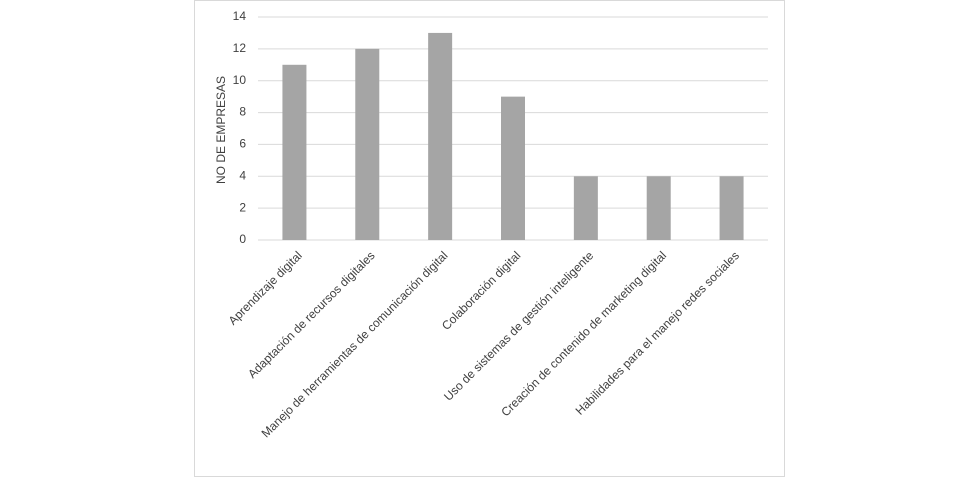 The width and height of the screenshot is (980, 478). Describe the element at coordinates (242, 144) in the screenshot. I see `y-tick-label: 6` at that location.